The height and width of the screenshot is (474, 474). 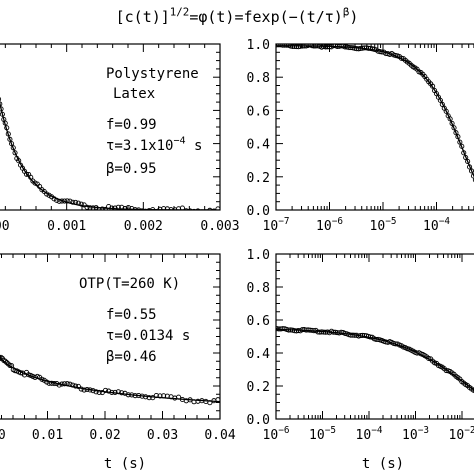 What do you see at coordinates (131, 125) in the screenshot?
I see `annotation: f=0.99` at bounding box center [131, 125].